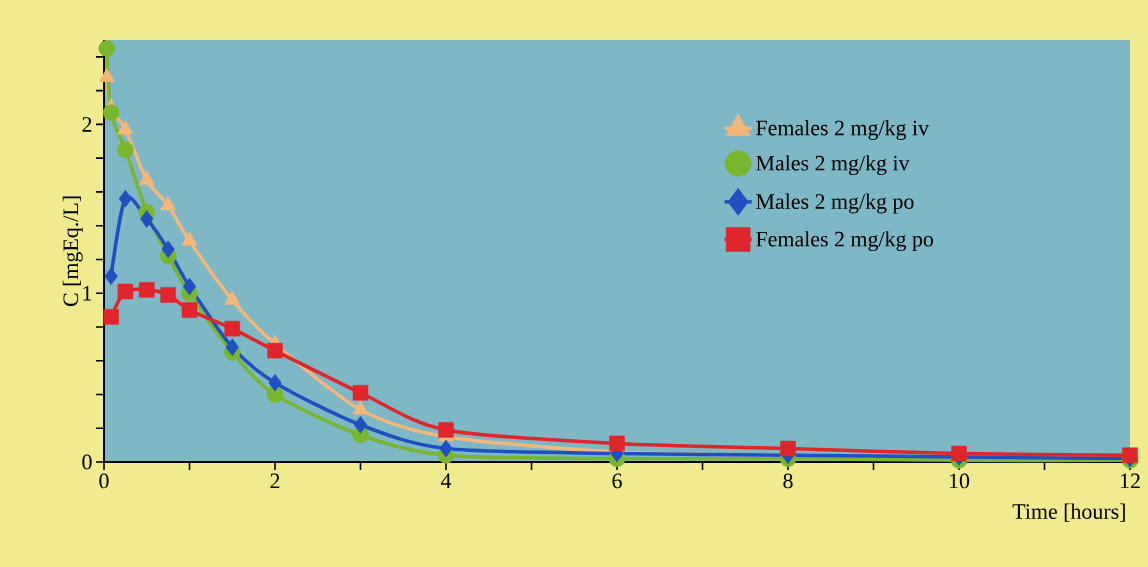 This screenshot has width=1148, height=567. Describe the element at coordinates (788, 481) in the screenshot. I see `x-tick-label: 8` at that location.